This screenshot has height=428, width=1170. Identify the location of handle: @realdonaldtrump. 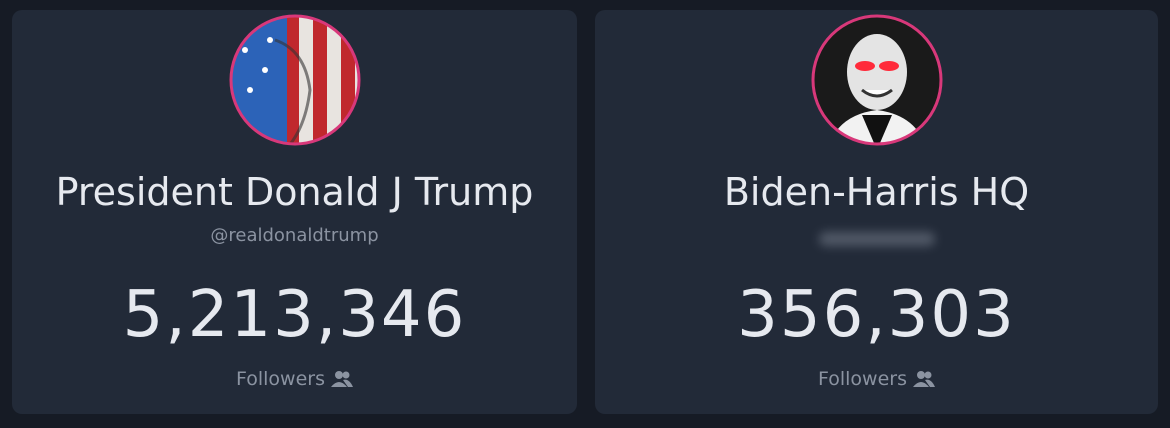
(294, 235).